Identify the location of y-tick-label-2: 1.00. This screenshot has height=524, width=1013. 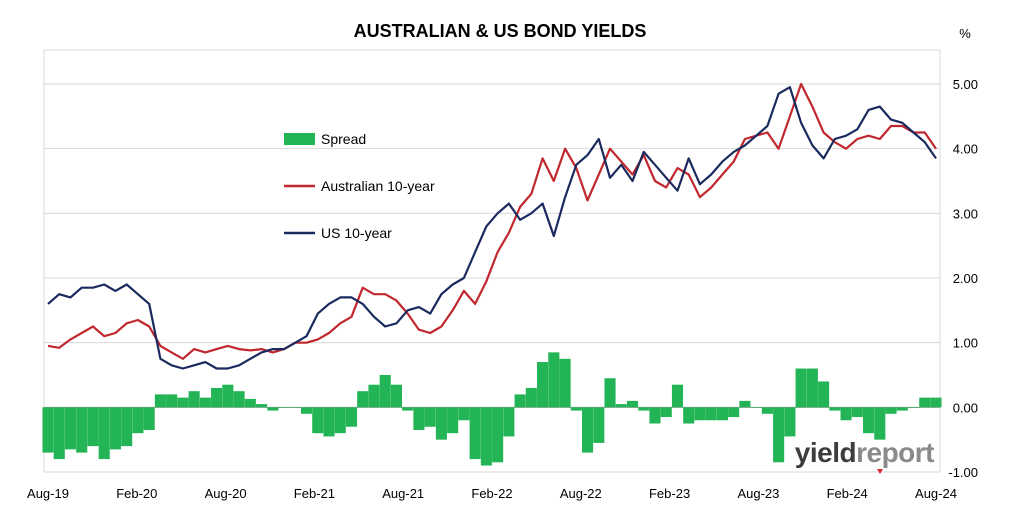
(965, 343).